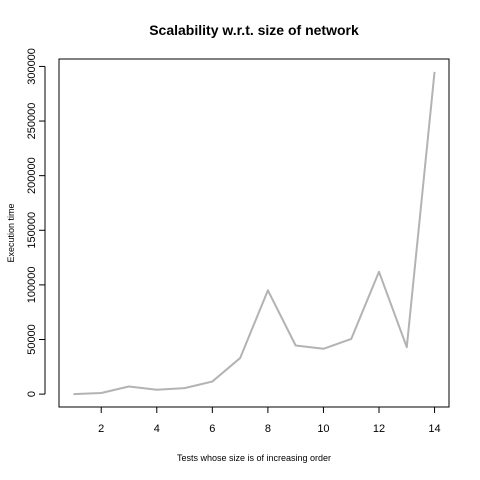 This screenshot has width=480, height=480. Describe the element at coordinates (32, 121) in the screenshot. I see `y-tick-label: 250000` at that location.